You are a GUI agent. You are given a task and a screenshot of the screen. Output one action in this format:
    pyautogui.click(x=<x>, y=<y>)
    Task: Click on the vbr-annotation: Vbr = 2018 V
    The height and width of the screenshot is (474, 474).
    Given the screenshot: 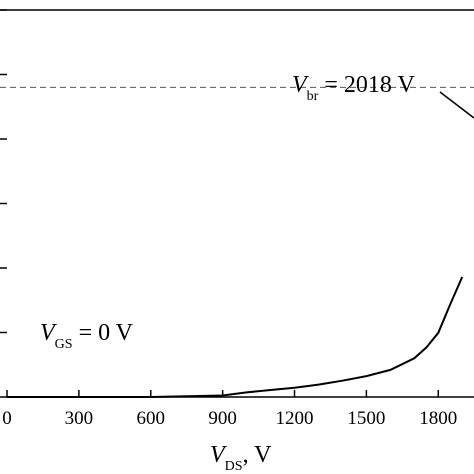 What is the action you would take?
    pyautogui.click(x=353, y=88)
    